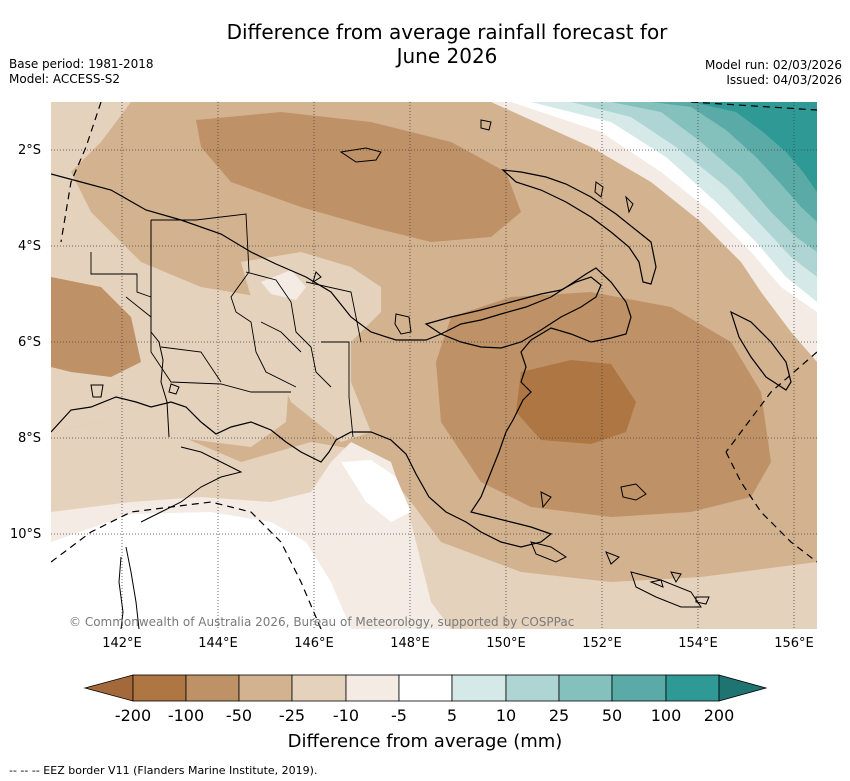 The image size is (850, 781). What do you see at coordinates (666, 715) in the screenshot?
I see `colorbar-label-11: 100` at bounding box center [666, 715].